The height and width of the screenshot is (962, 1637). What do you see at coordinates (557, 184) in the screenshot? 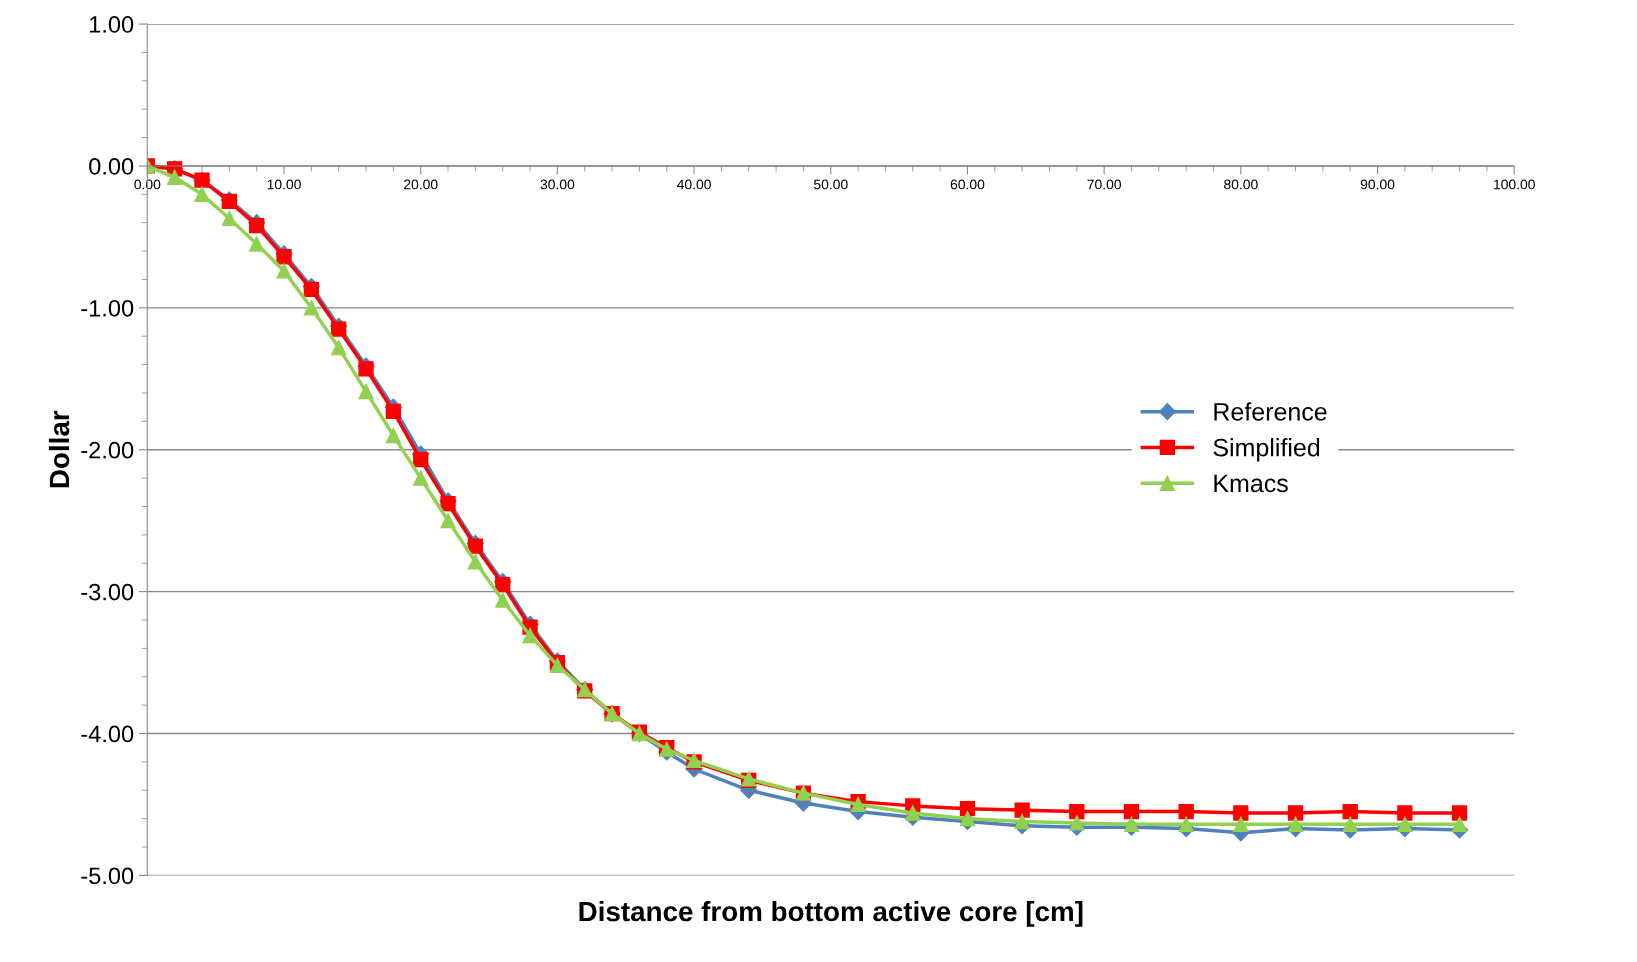
I see `x-tick-label: 30.00` at bounding box center [557, 184].